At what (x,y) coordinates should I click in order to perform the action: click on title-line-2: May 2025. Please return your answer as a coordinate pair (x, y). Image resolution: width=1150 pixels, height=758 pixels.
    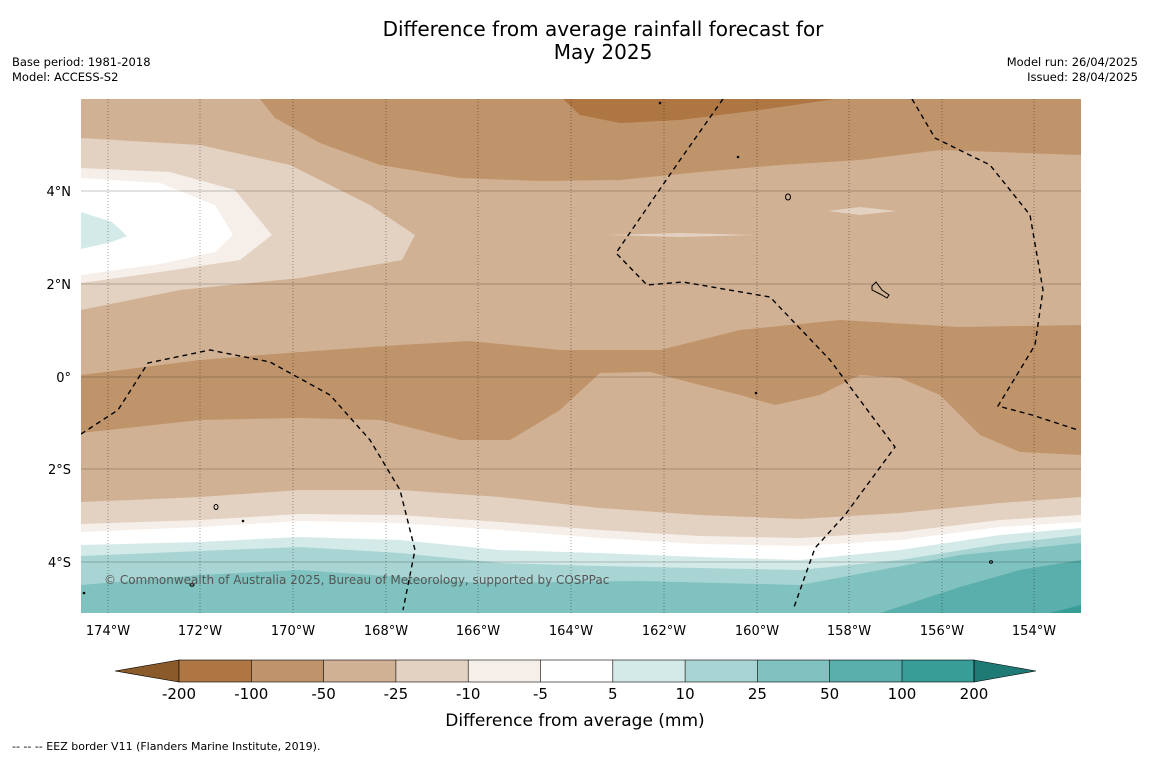
    Looking at the image, I should click on (603, 52).